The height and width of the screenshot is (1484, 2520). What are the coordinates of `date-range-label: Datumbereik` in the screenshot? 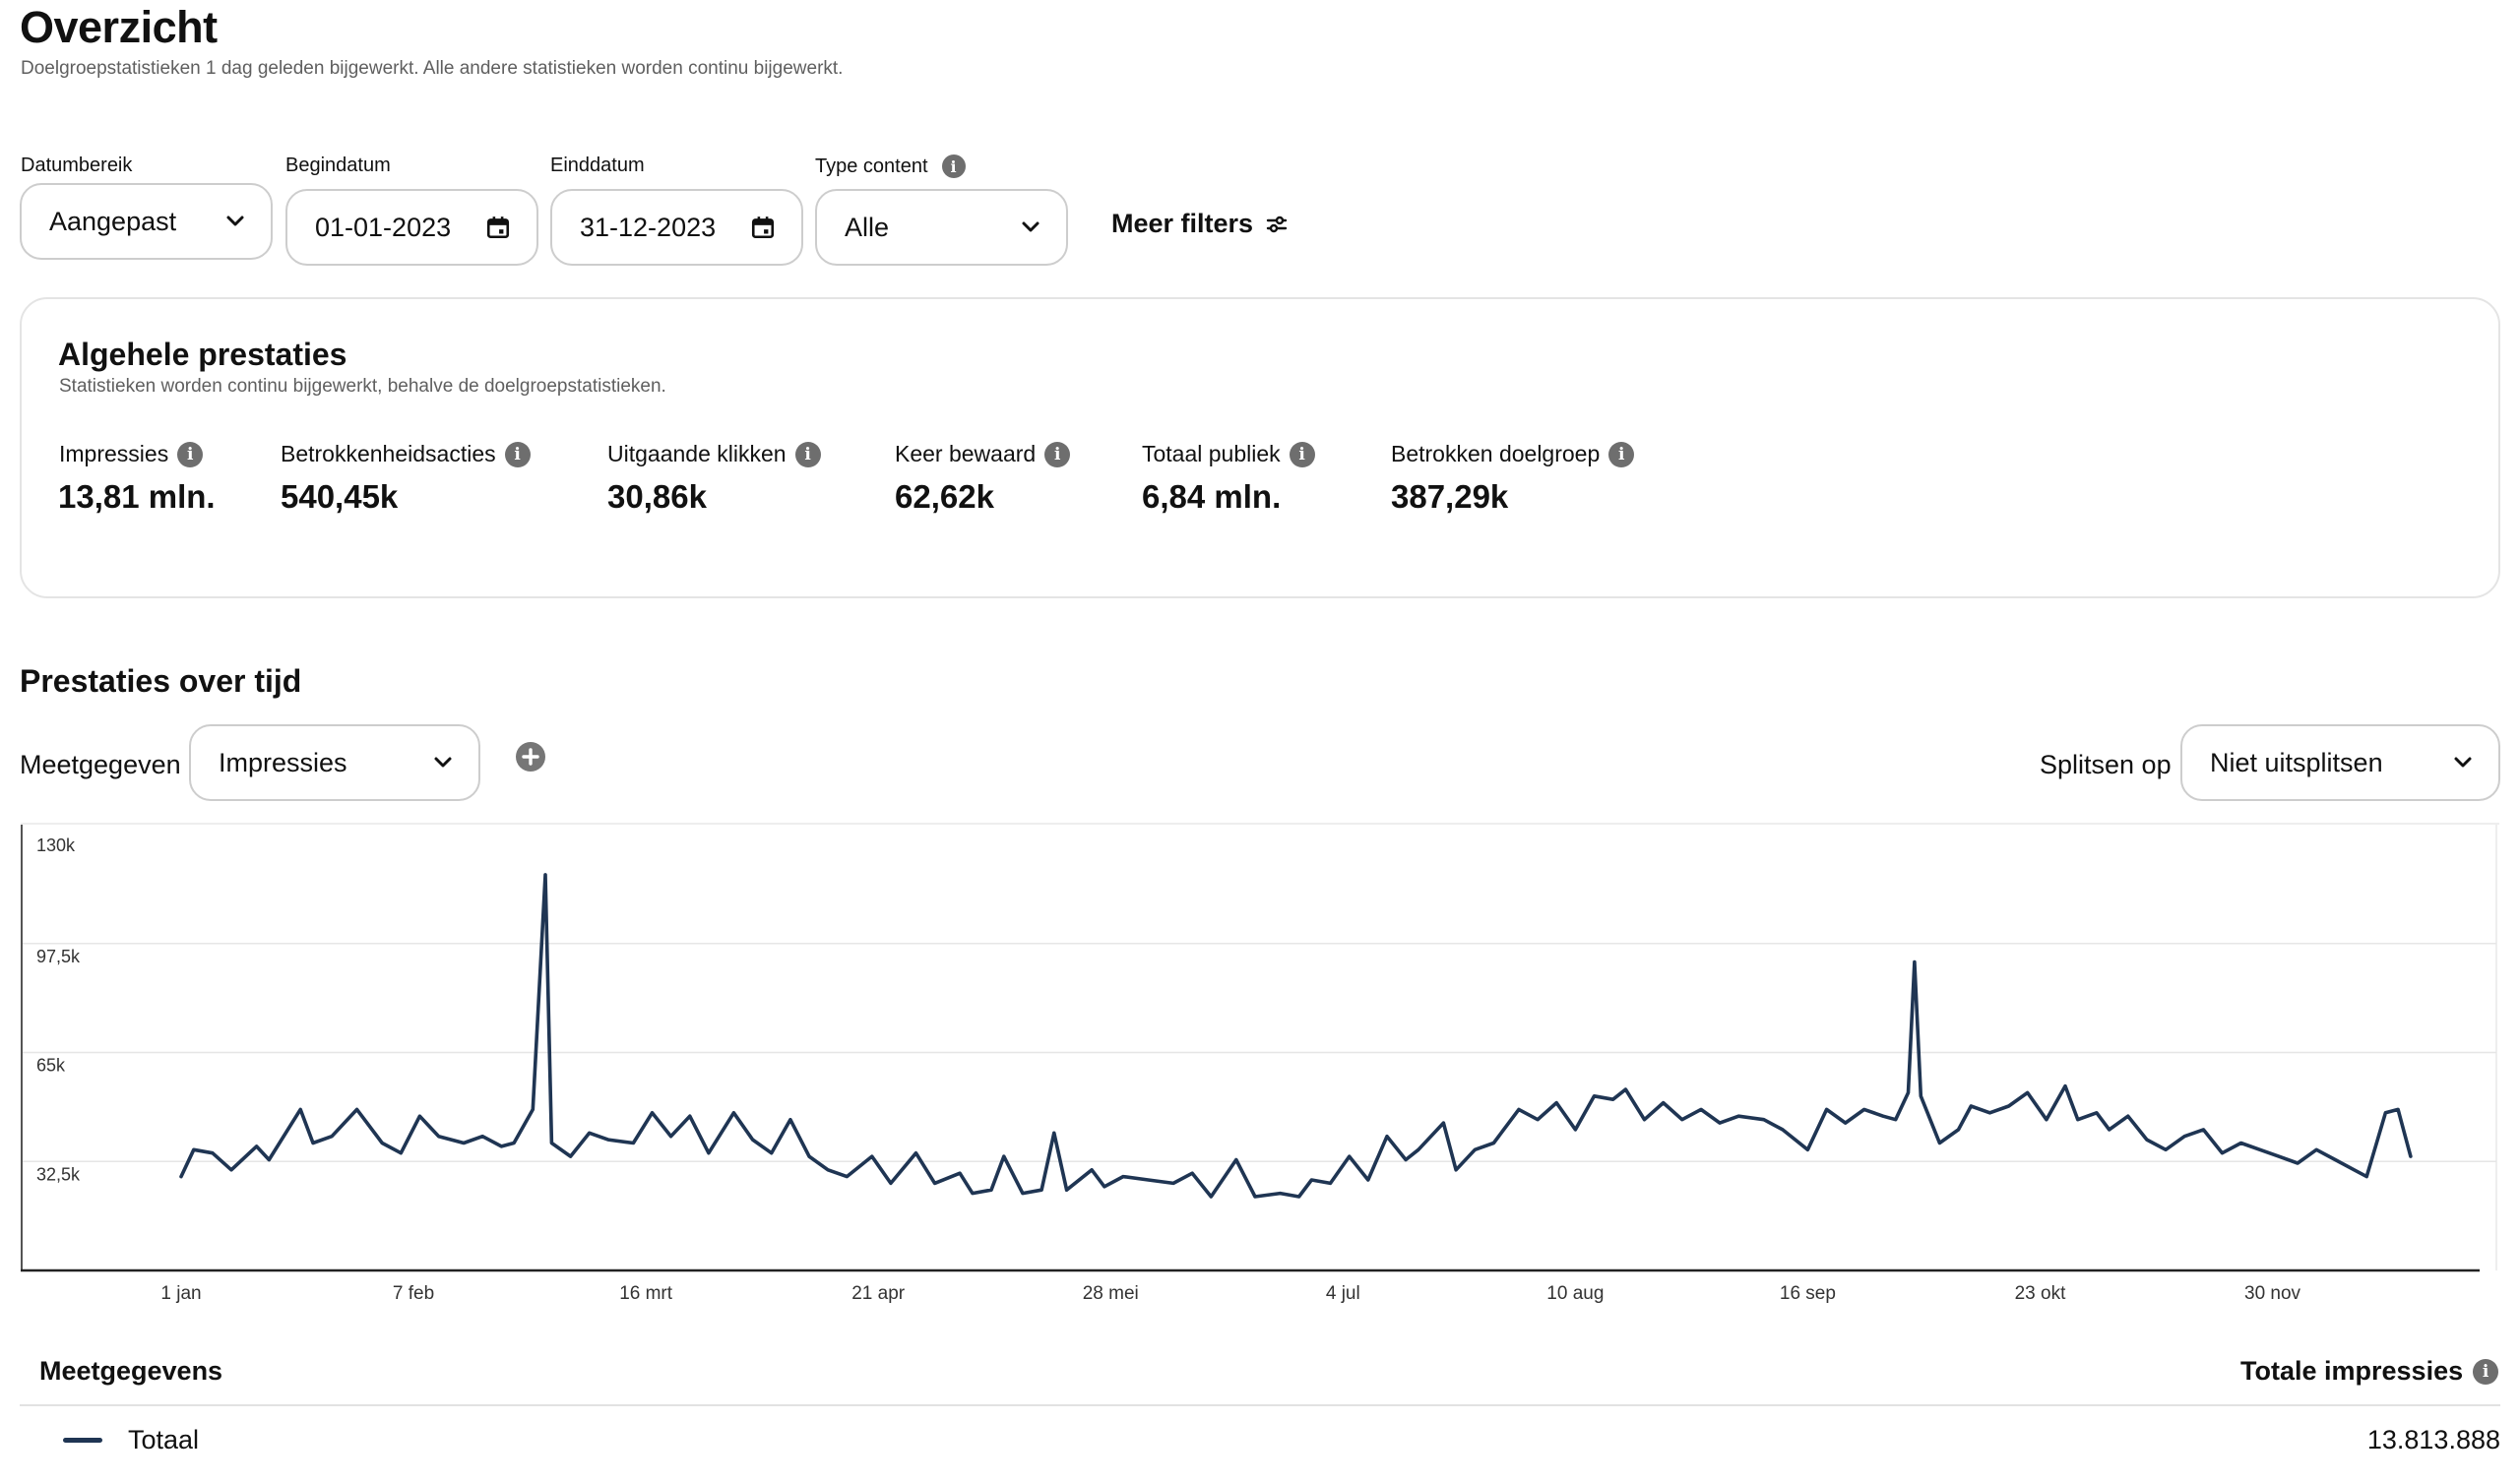 It's located at (77, 166).